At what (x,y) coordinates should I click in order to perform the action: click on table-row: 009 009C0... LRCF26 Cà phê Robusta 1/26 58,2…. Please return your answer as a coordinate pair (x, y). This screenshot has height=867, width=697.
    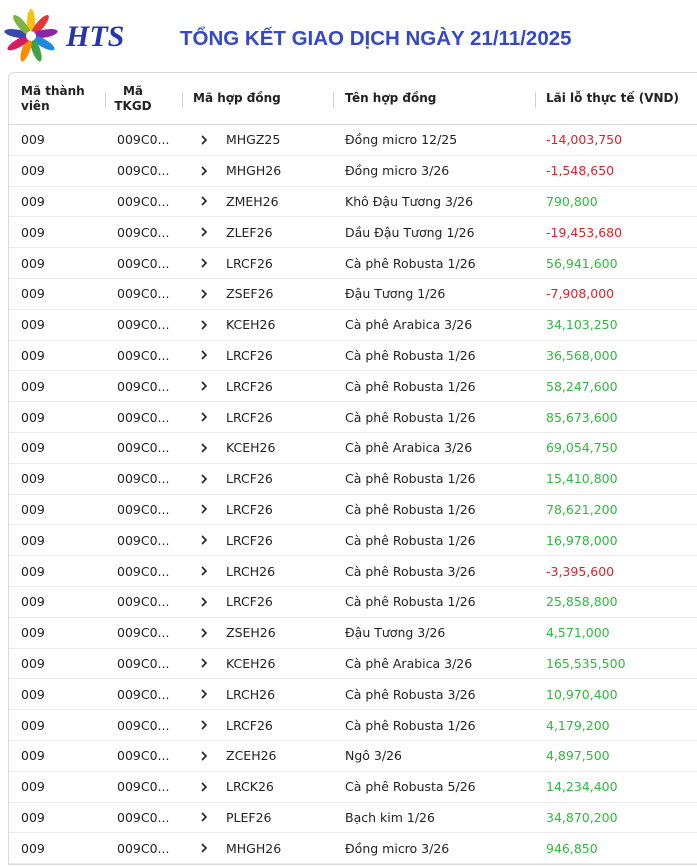
    Looking at the image, I should click on (353, 387).